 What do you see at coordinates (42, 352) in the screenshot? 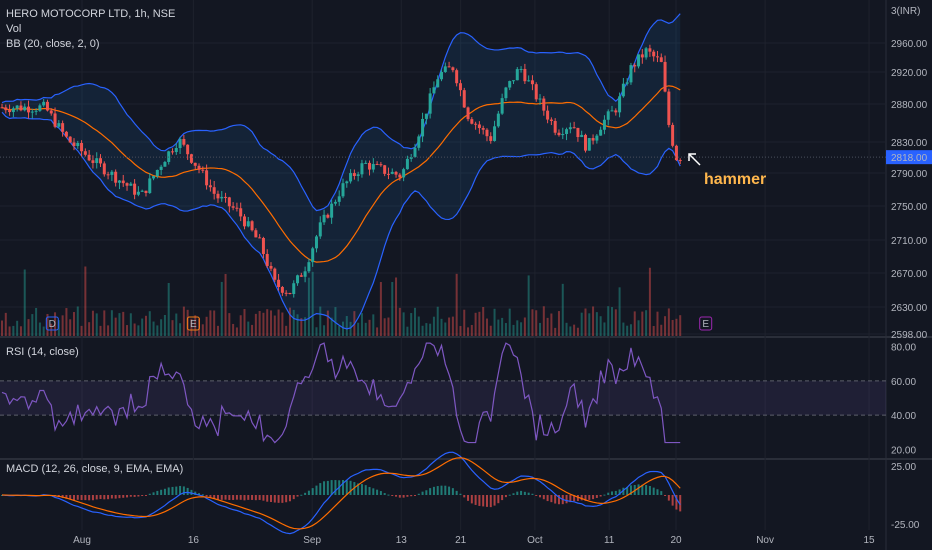
I see `rsi-label: RSI (14, close)` at bounding box center [42, 352].